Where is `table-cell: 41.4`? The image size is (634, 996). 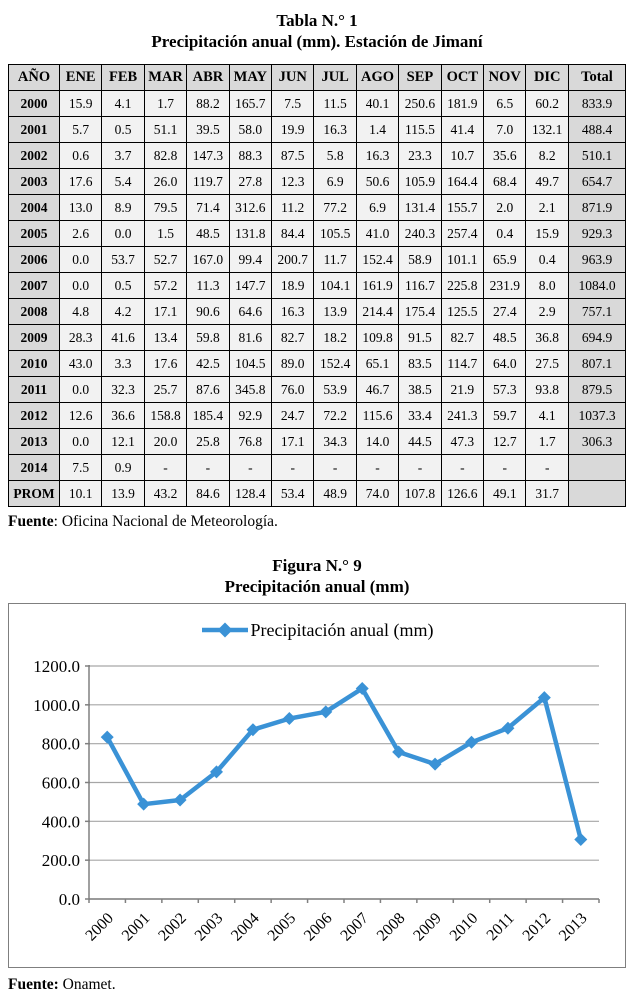
table-cell: 41.4 is located at coordinates (462, 129).